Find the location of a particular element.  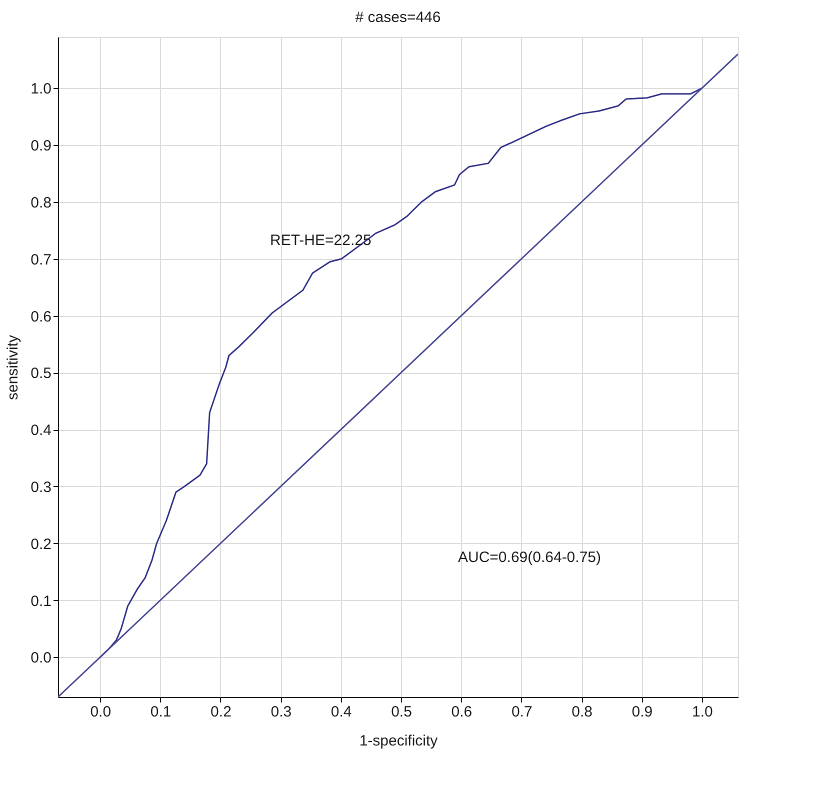

x-tick-label: 0.5 is located at coordinates (401, 712).